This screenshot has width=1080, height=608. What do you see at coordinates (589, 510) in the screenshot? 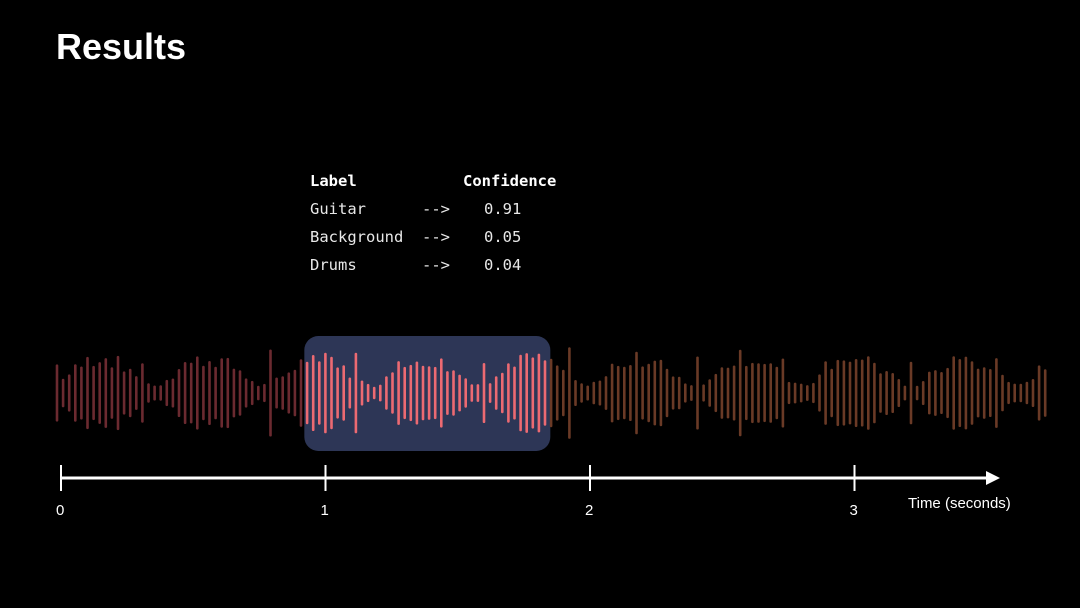
I see `tick-label-2: 2` at bounding box center [589, 510].